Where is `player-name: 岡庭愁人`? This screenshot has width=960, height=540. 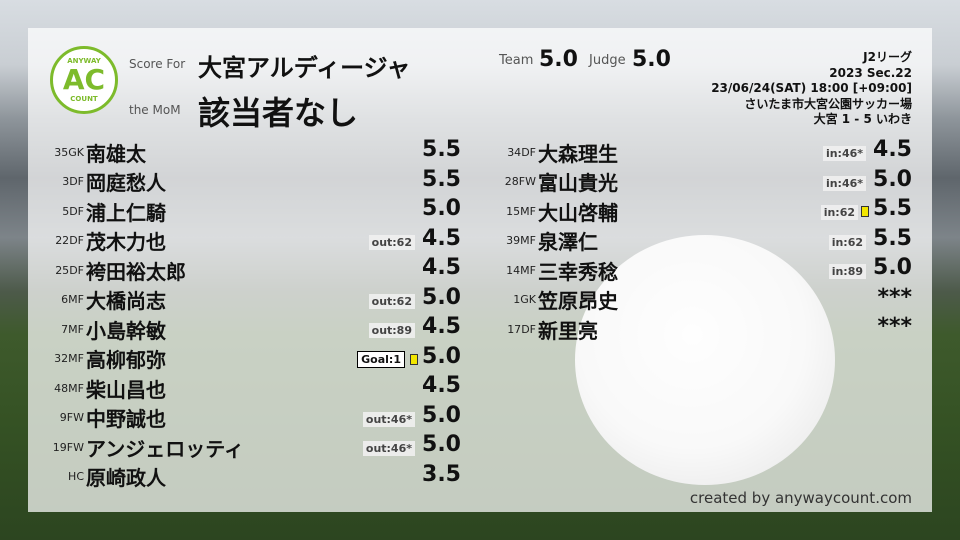
player-name: 岡庭愁人 is located at coordinates (126, 183).